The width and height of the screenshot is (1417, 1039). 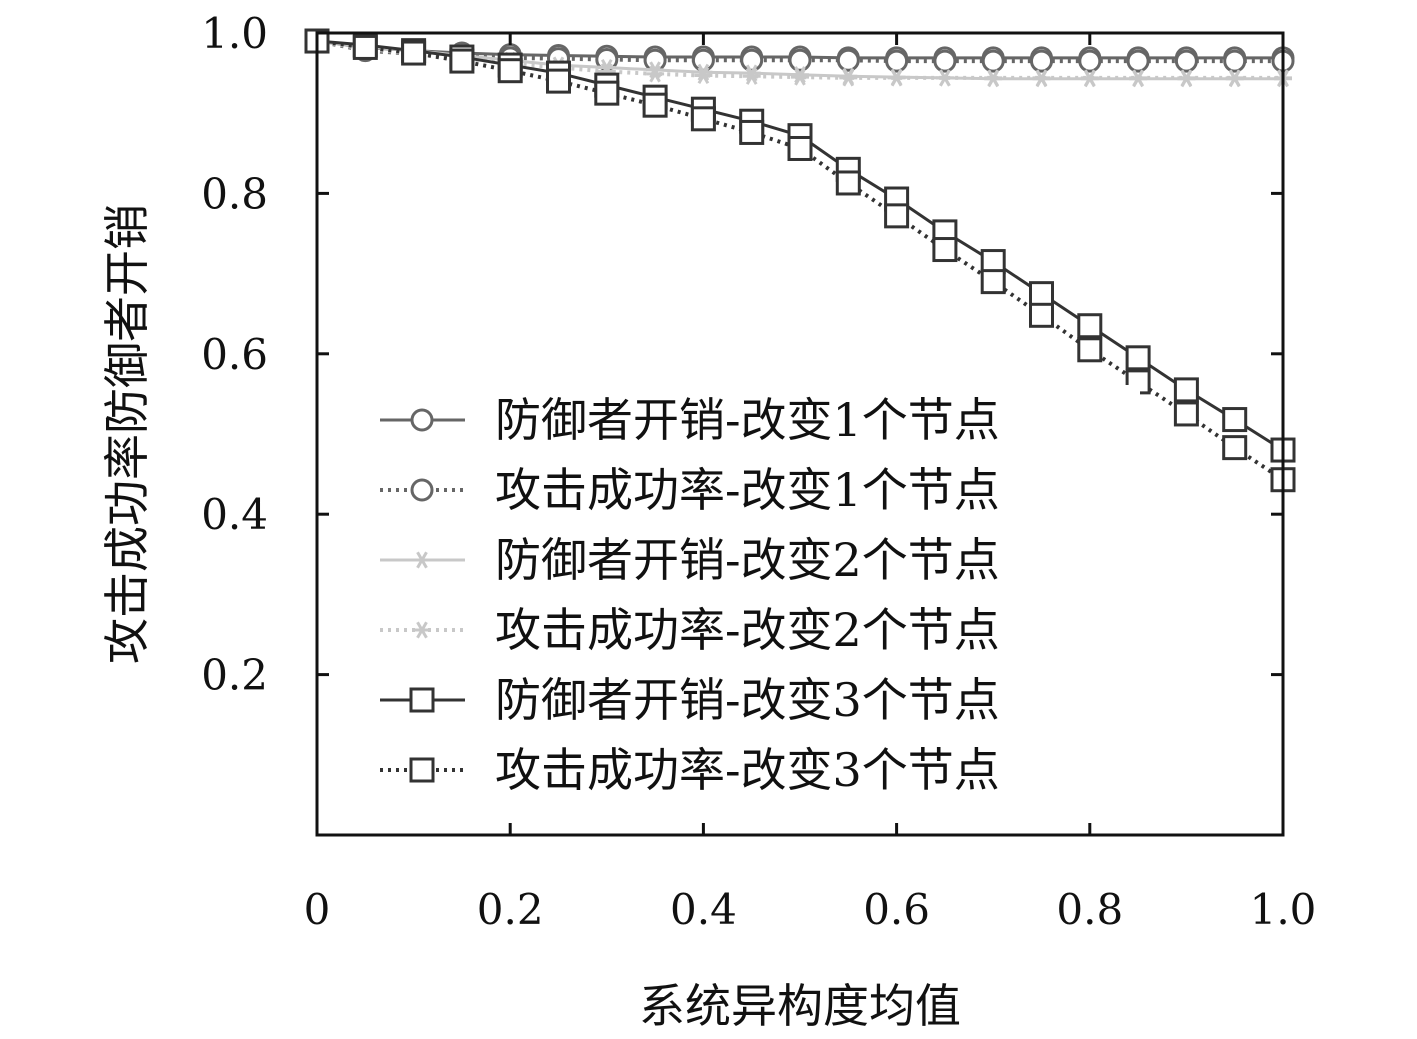 What do you see at coordinates (317, 909) in the screenshot?
I see `x-tick-label: 0` at bounding box center [317, 909].